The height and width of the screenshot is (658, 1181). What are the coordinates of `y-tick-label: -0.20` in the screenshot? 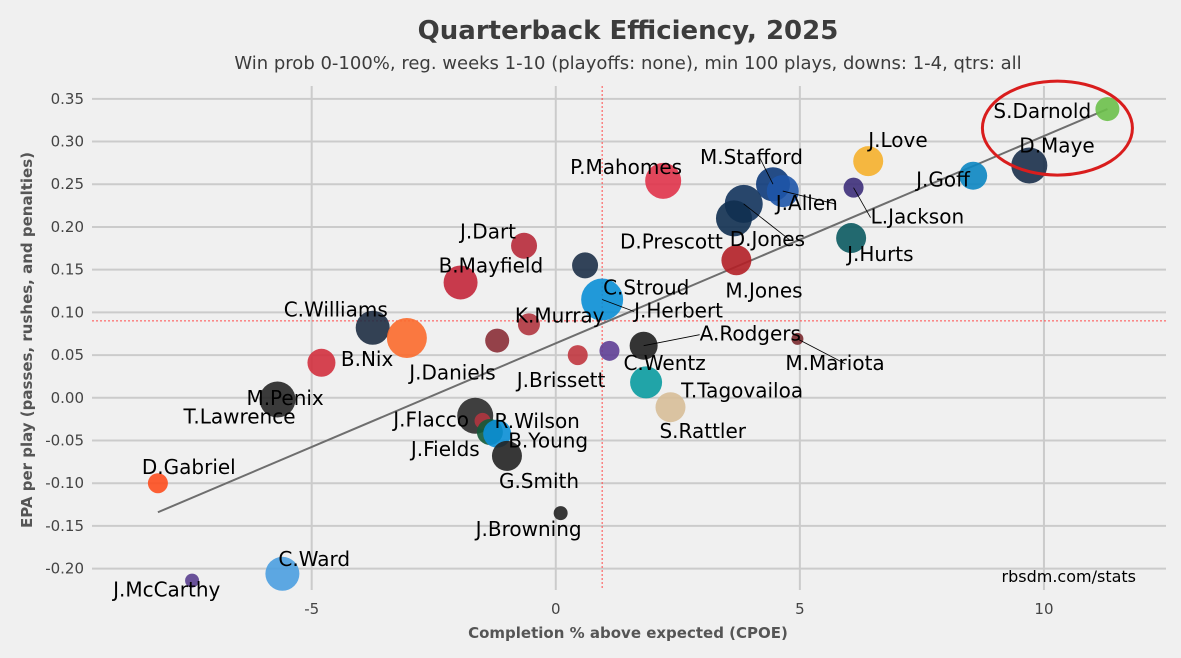 It's located at (64, 569).